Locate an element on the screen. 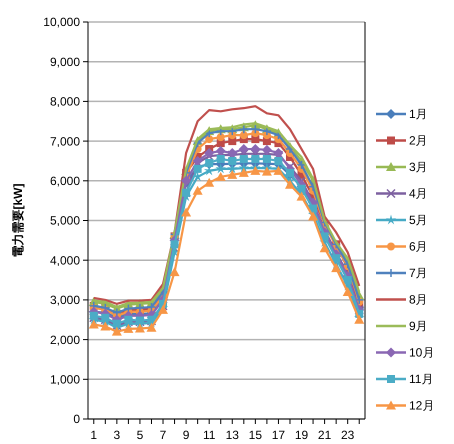  legend-label: 3月 is located at coordinates (418, 167).